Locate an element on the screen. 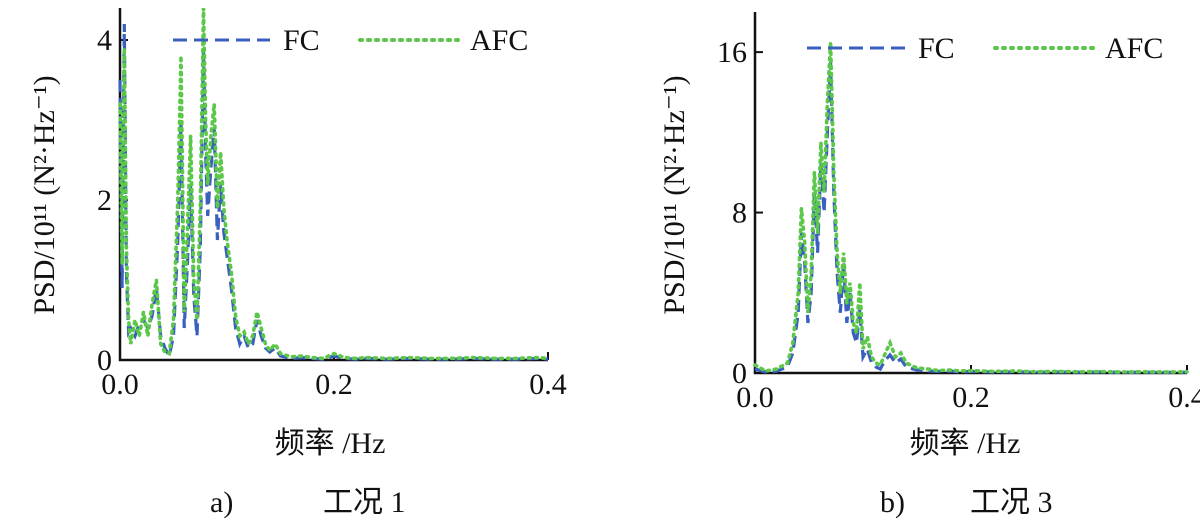 The width and height of the screenshot is (1200, 530). y-tick-label-a: 4 is located at coordinates (104, 40).